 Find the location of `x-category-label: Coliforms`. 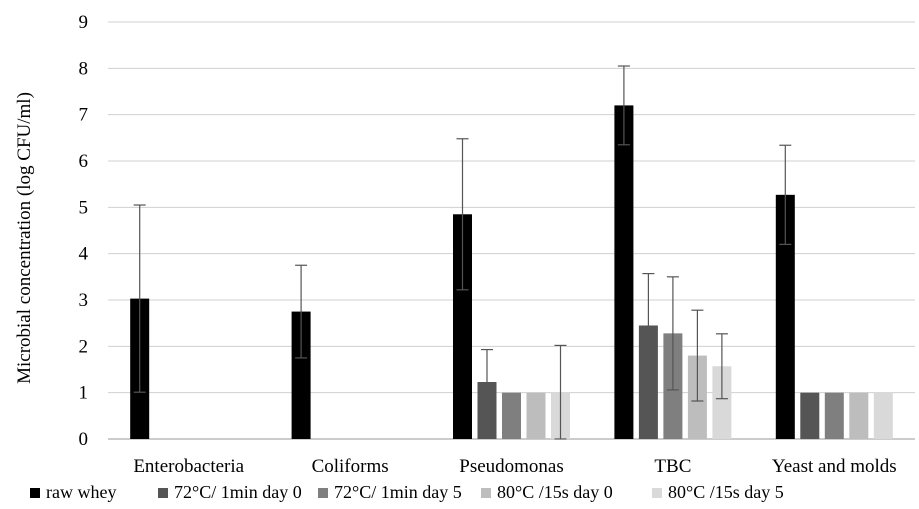

x-category-label: Coliforms is located at coordinates (350, 466).